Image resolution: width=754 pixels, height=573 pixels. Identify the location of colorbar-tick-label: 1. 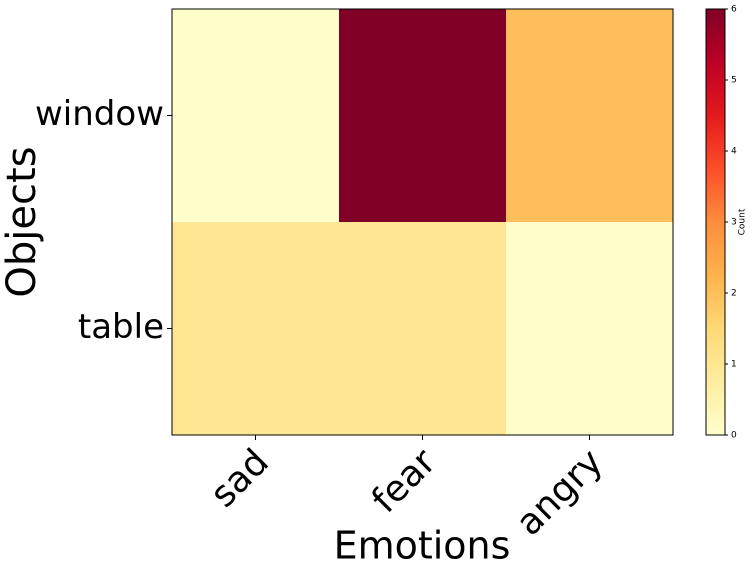
(734, 365).